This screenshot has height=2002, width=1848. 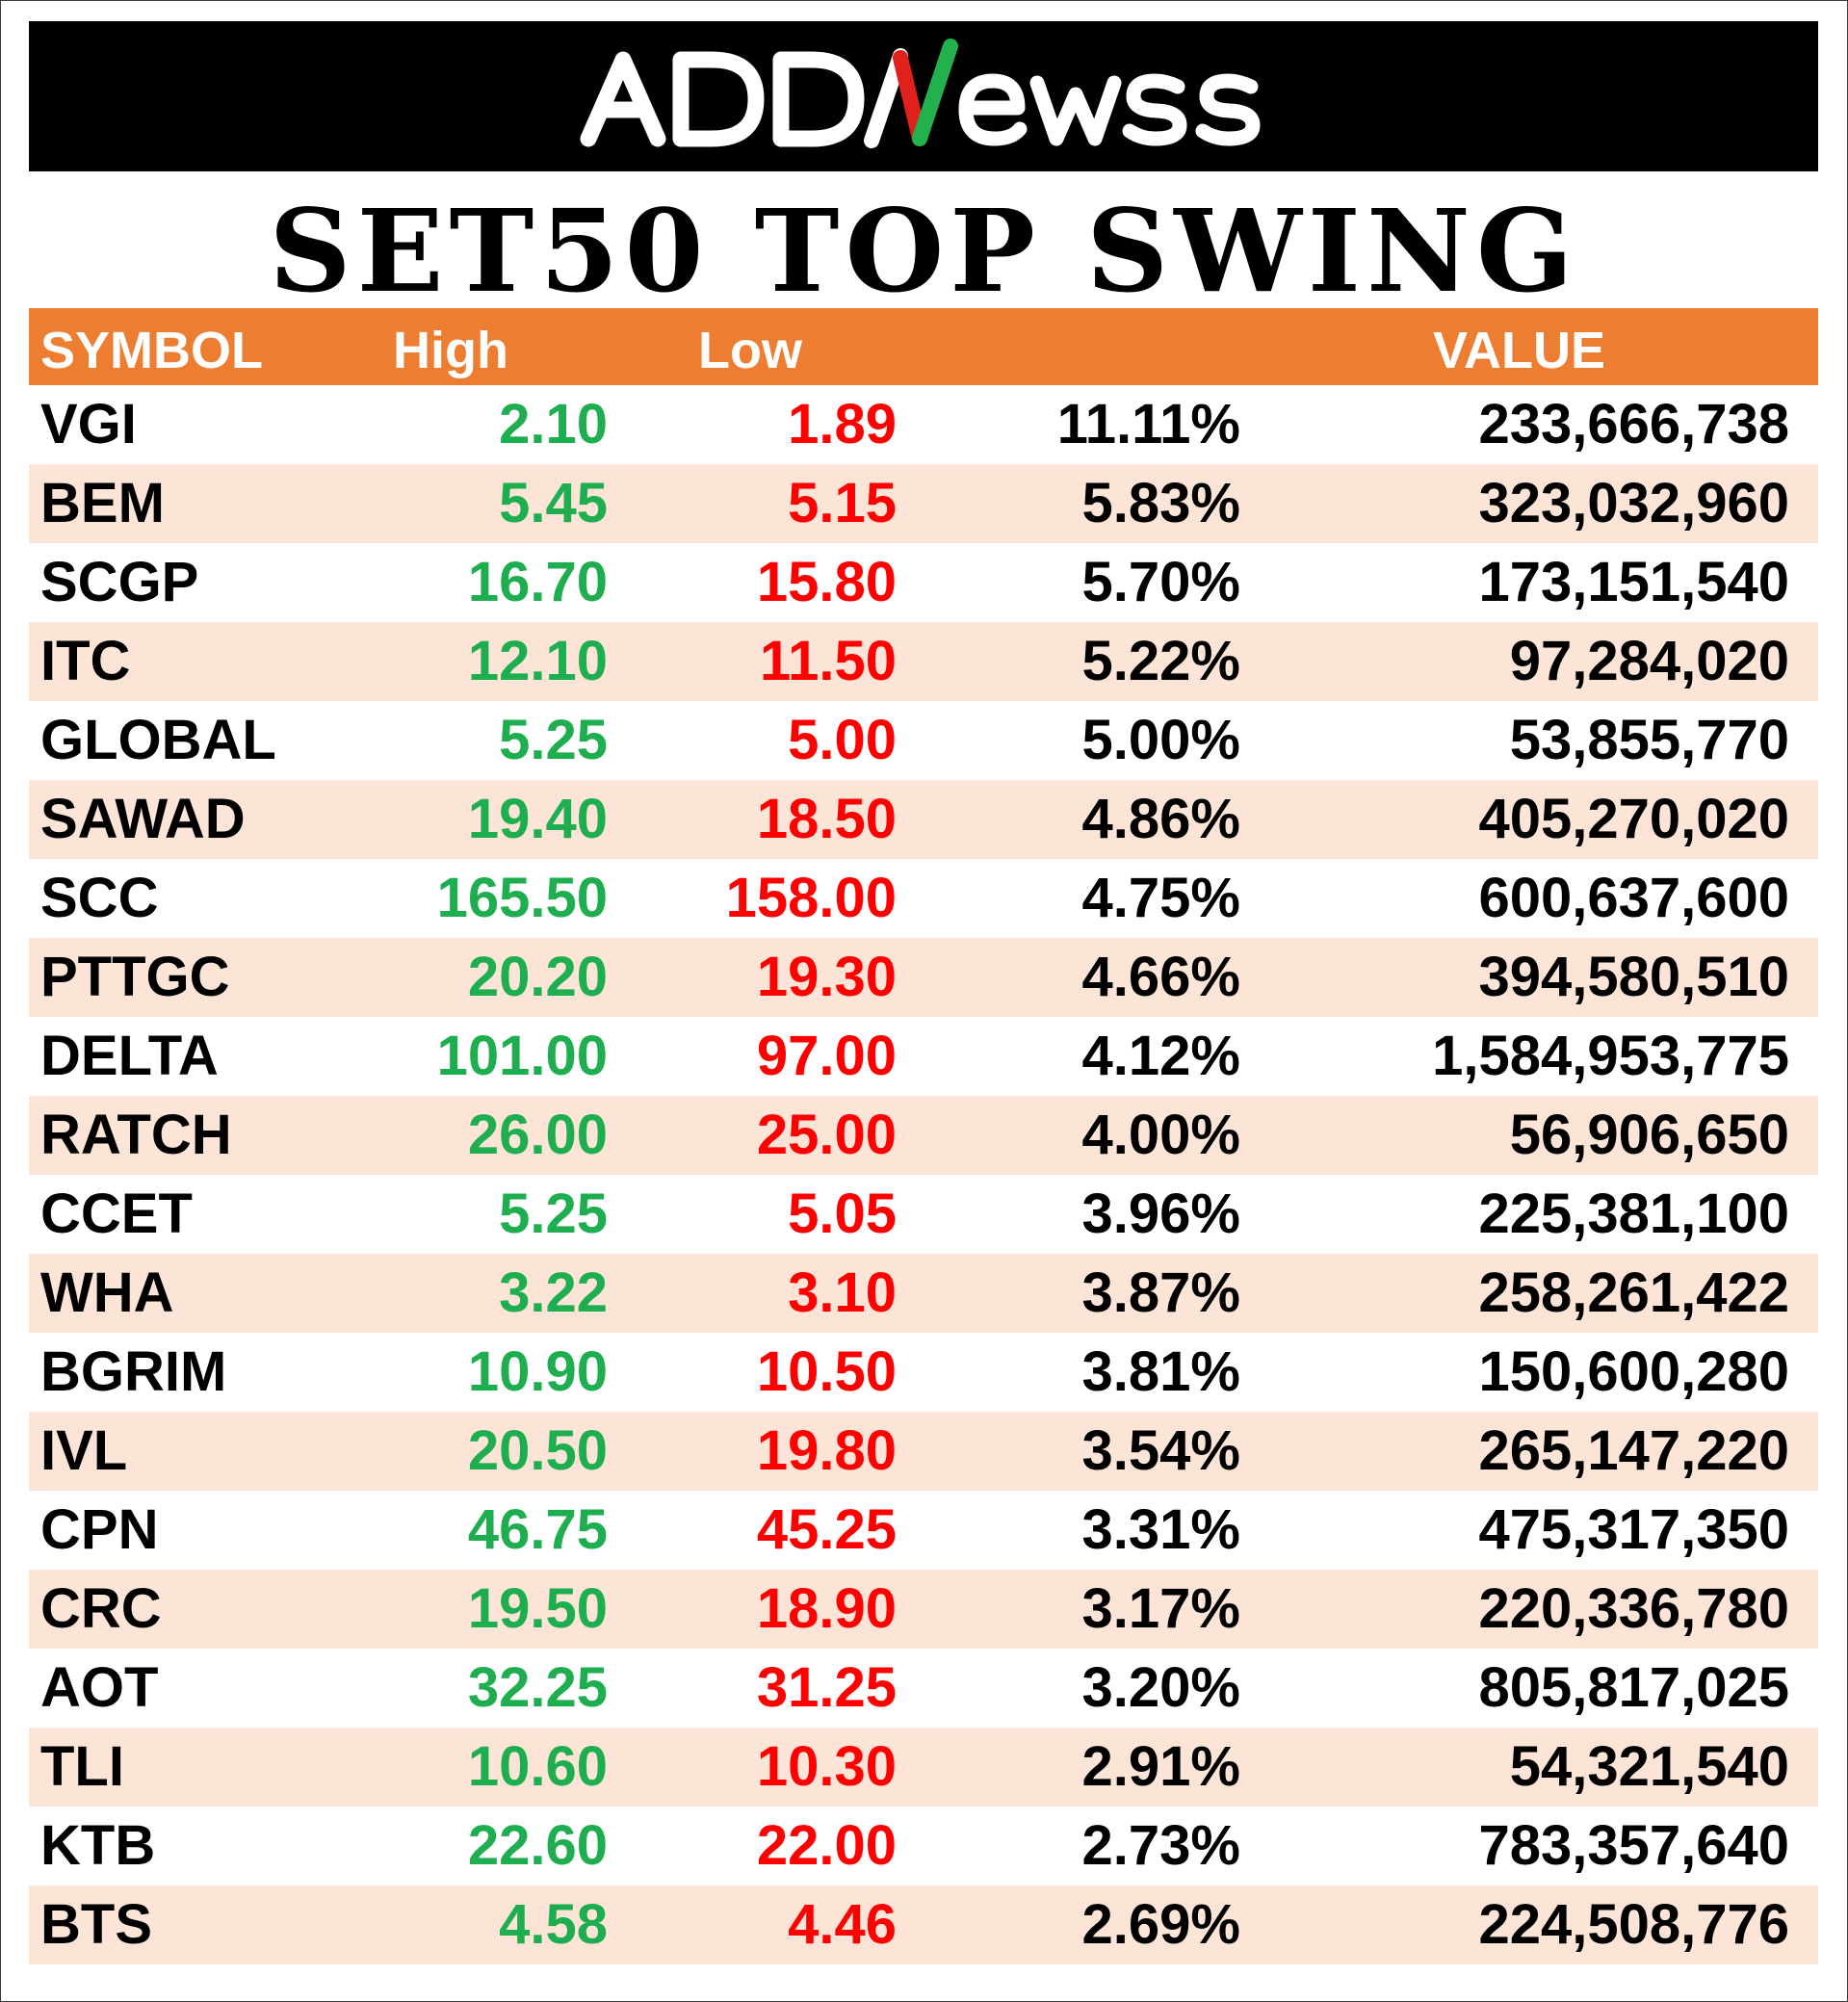 I want to click on row-percent: 3.96%, so click(x=1160, y=1214).